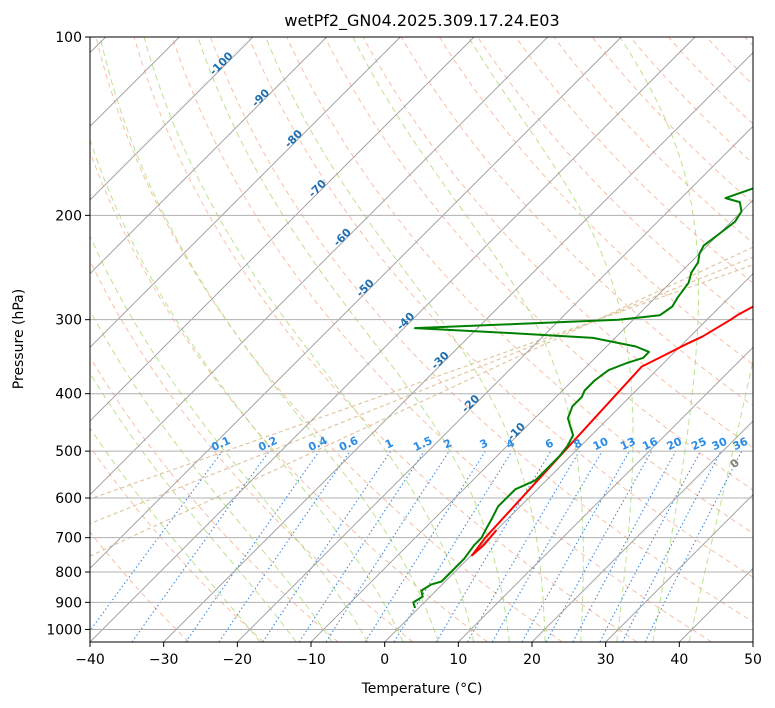 The height and width of the screenshot is (708, 775). I want to click on isotherm-label: -20, so click(470, 403).